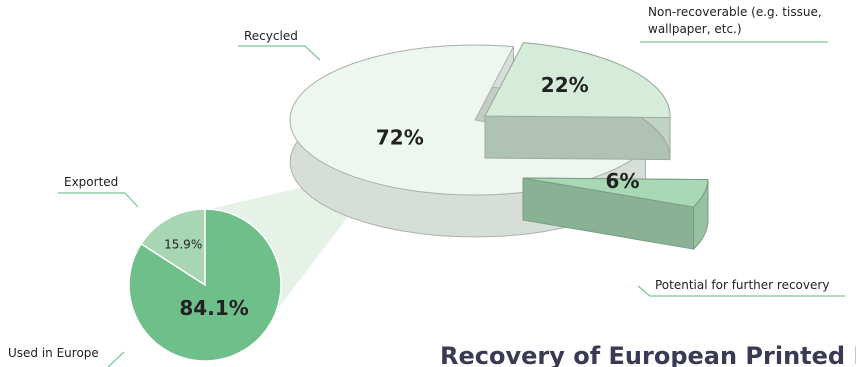  What do you see at coordinates (213, 308) in the screenshot?
I see `value-label: 84.1%` at bounding box center [213, 308].